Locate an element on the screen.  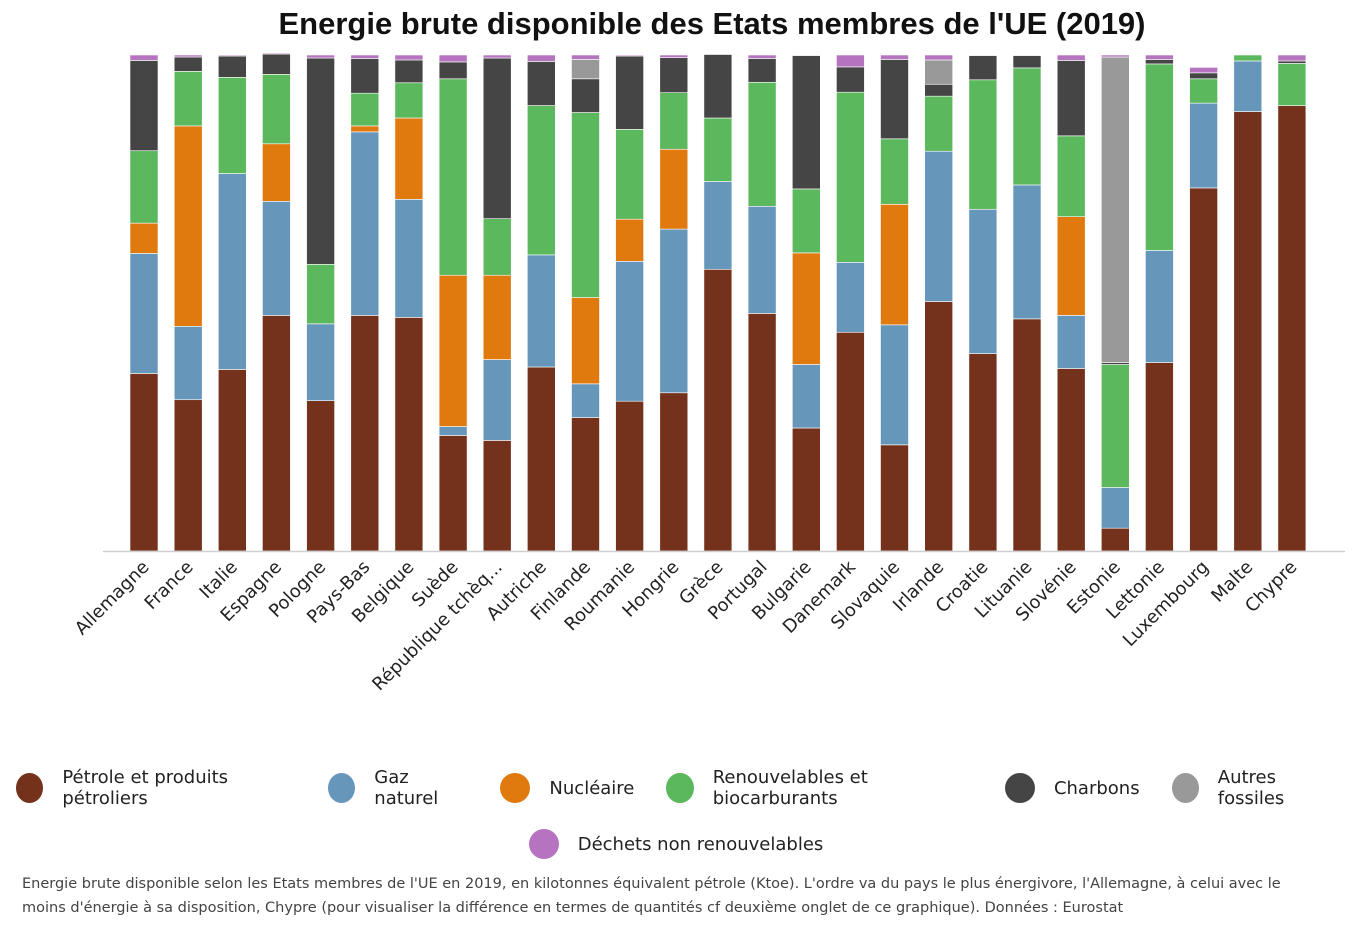
legend-label: Autres fossiles is located at coordinates (1251, 788).